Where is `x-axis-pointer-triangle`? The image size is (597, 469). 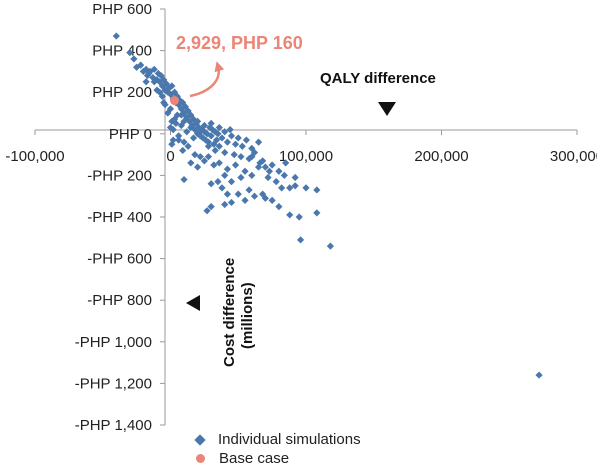 x-axis-pointer-triangle is located at coordinates (387, 109).